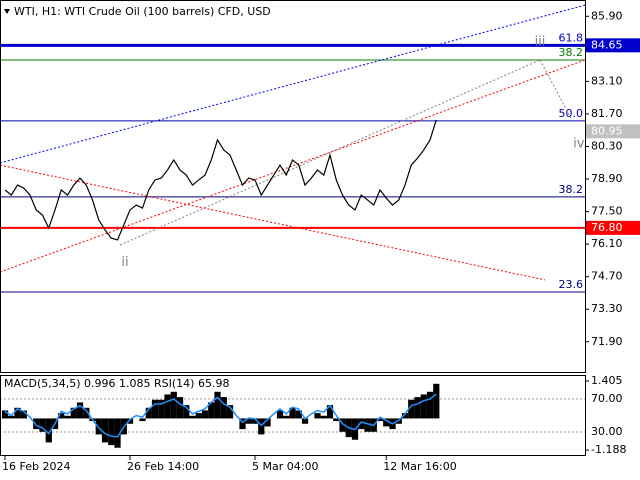  I want to click on y-tick-label: -1.188, so click(608, 449).